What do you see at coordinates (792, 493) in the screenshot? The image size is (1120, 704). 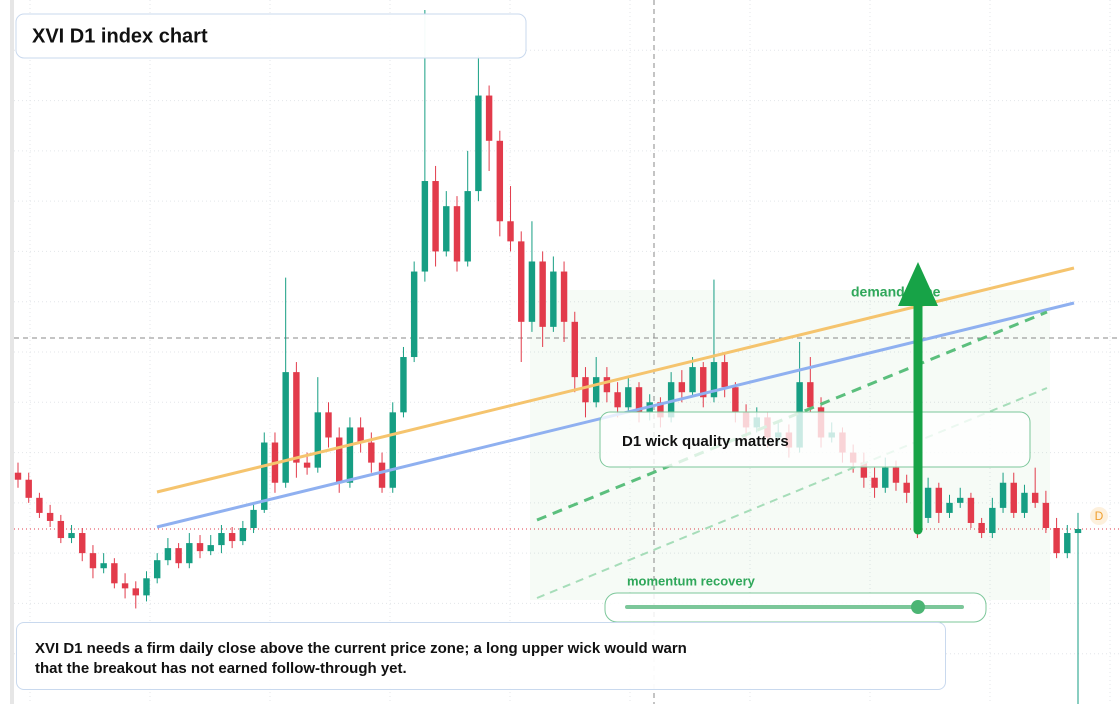 I see `channel-lower` at bounding box center [792, 493].